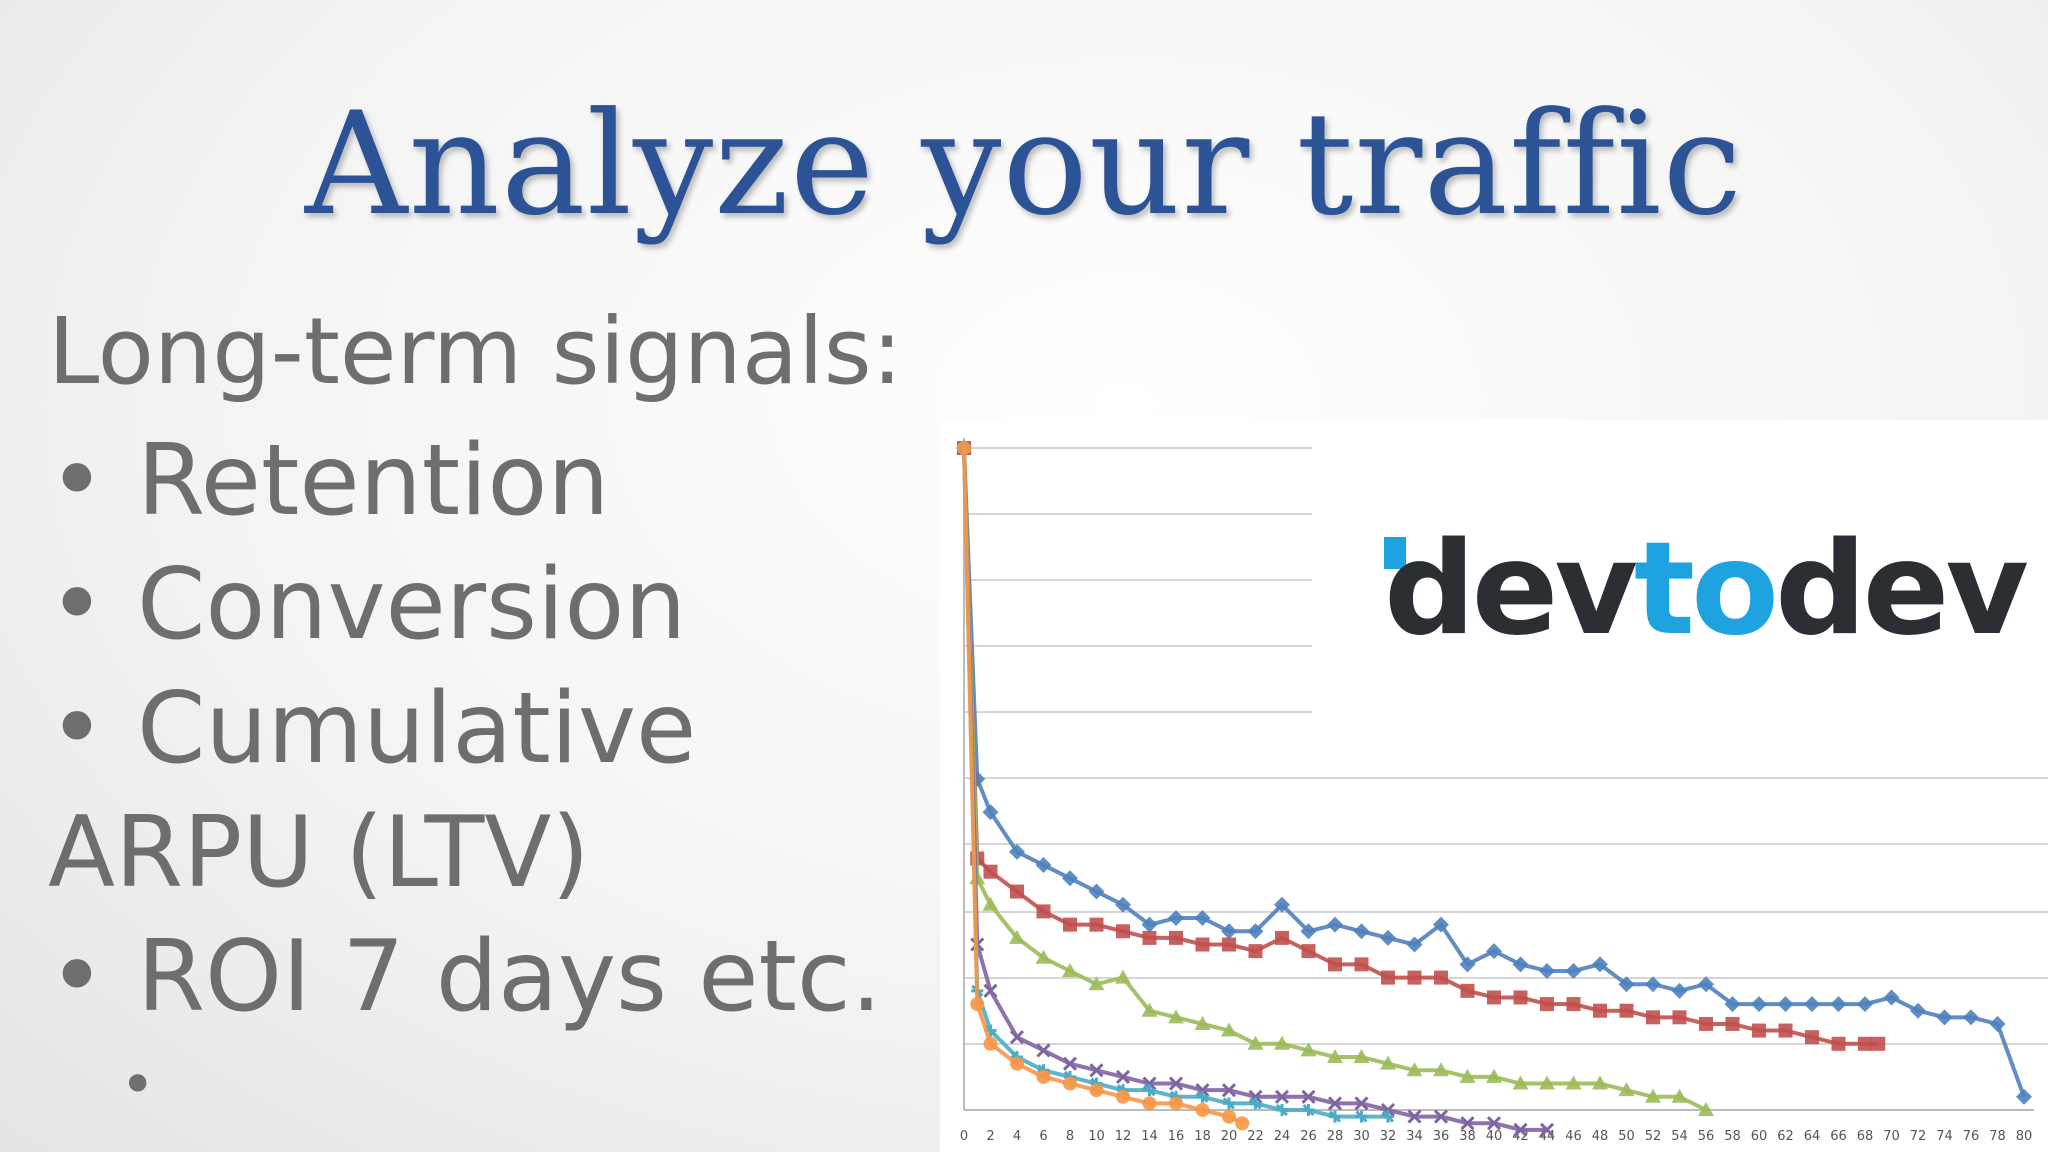 This screenshot has height=1152, width=2048. What do you see at coordinates (1024, 164) in the screenshot?
I see `slide-title: Analyze your traffic` at bounding box center [1024, 164].